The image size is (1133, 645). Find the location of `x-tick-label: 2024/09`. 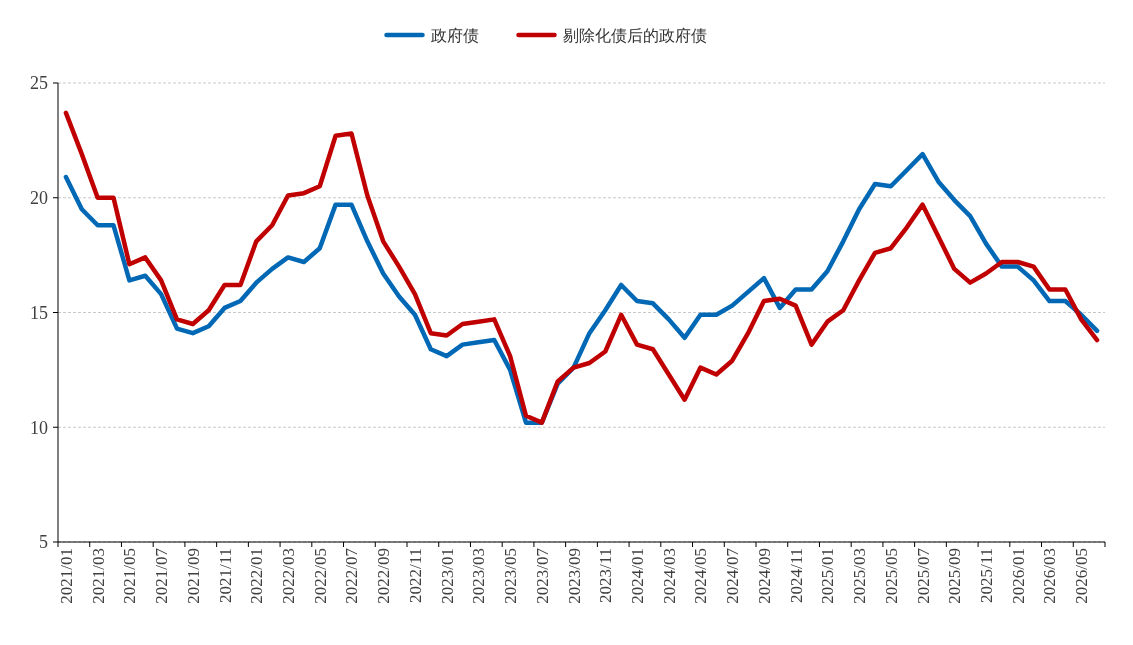

x-tick-label: 2024/09 is located at coordinates (764, 576).